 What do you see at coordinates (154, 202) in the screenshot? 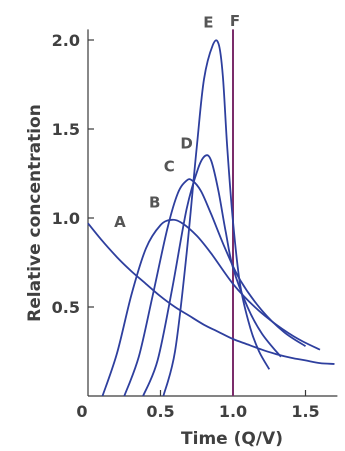
I see `curve-label-B: B` at bounding box center [154, 202].